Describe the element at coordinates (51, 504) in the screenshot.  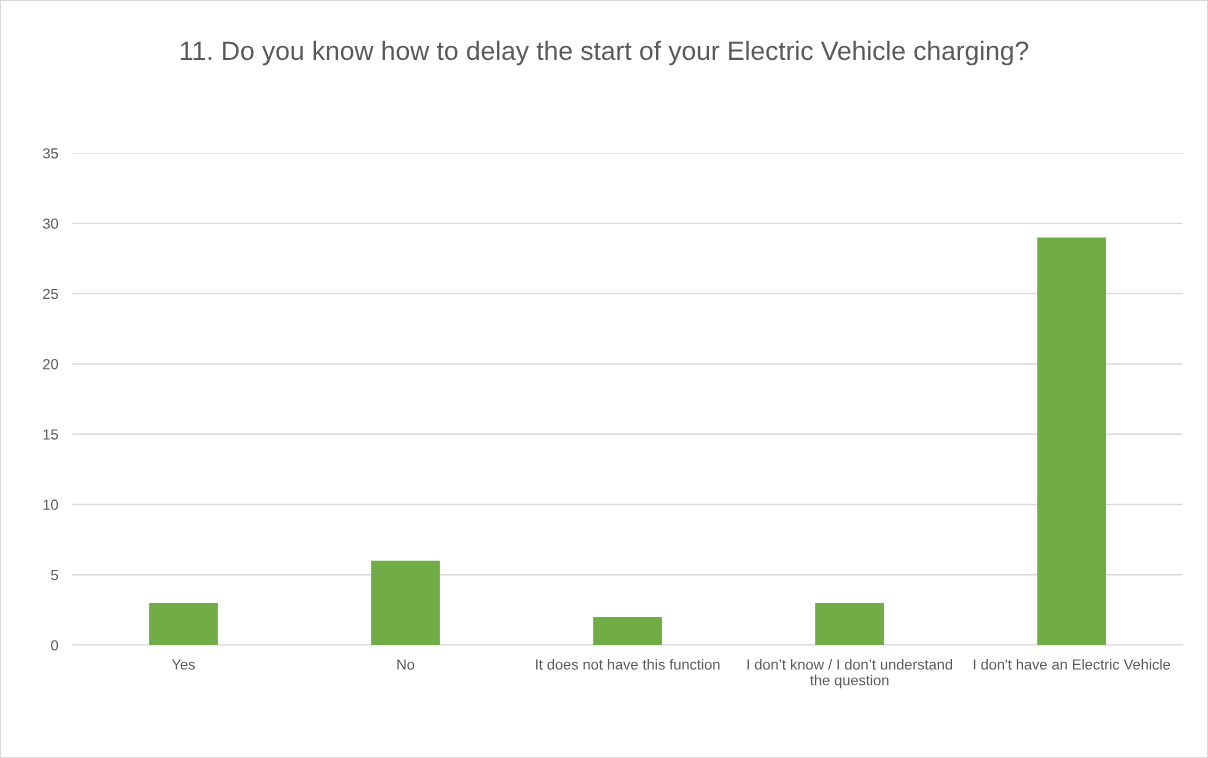
I see `y-tick-label: 10` at that location.